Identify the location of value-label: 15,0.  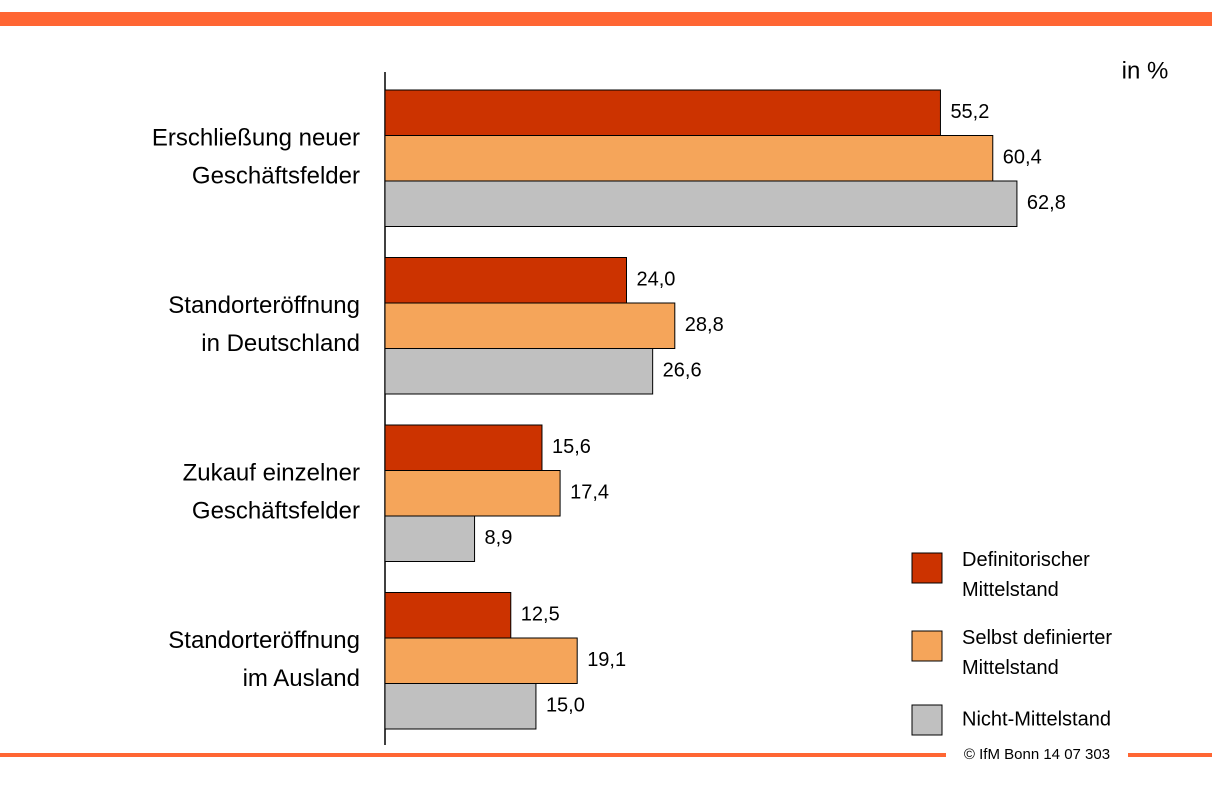
(565, 706).